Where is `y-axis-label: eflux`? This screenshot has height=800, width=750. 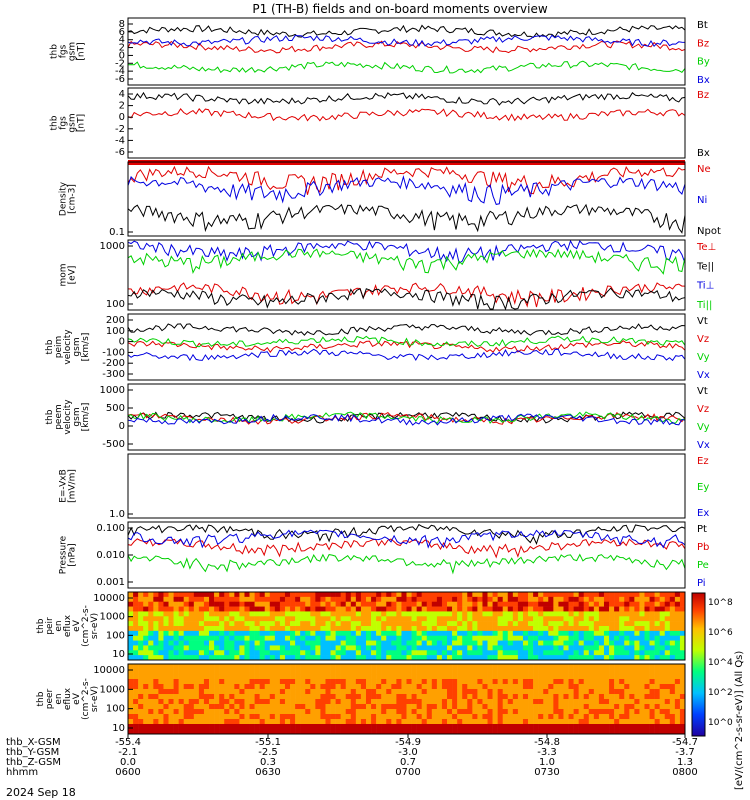 y-axis-label: eflux is located at coordinates (68, 625).